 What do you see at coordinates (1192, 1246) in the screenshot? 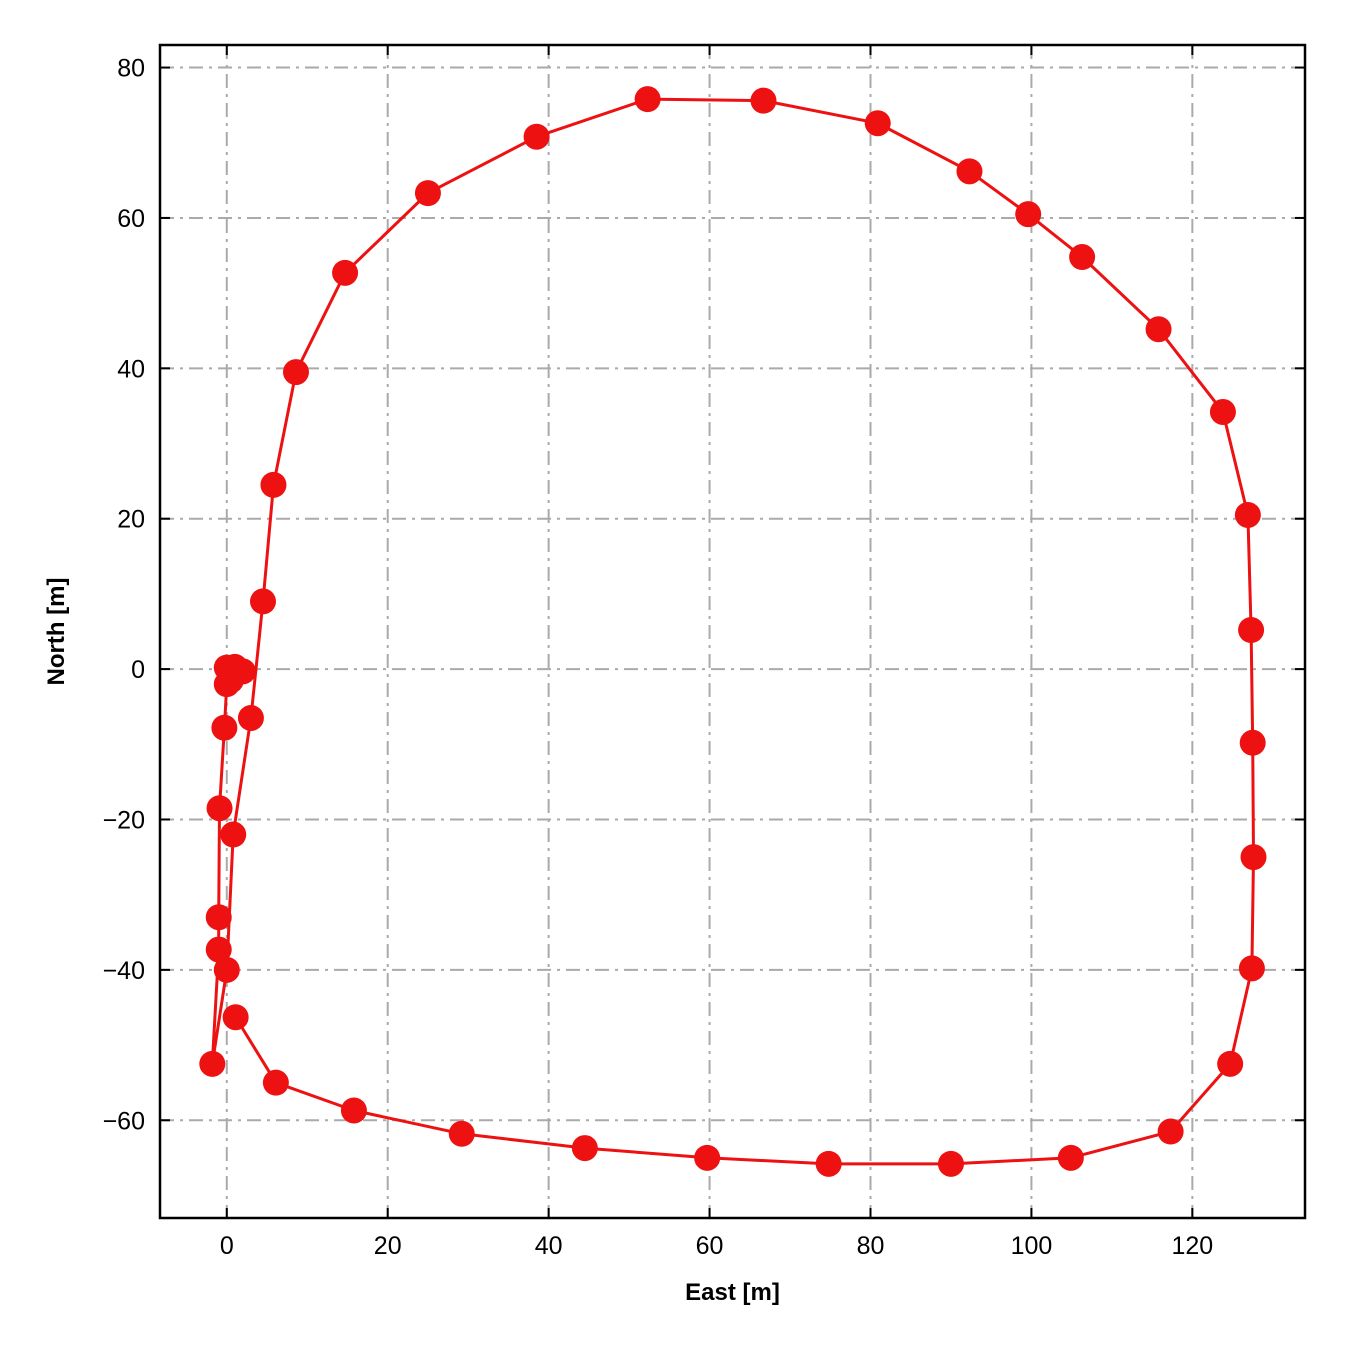
I see `x-tick-label: 120` at bounding box center [1192, 1246].